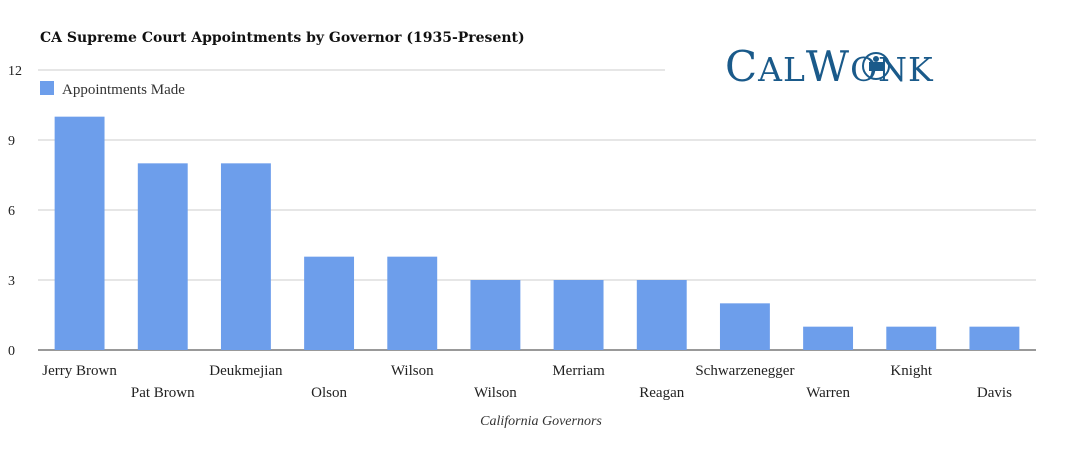 Image resolution: width=1070 pixels, height=449 pixels. What do you see at coordinates (828, 393) in the screenshot?
I see `x-tick-label: Warren` at bounding box center [828, 393].